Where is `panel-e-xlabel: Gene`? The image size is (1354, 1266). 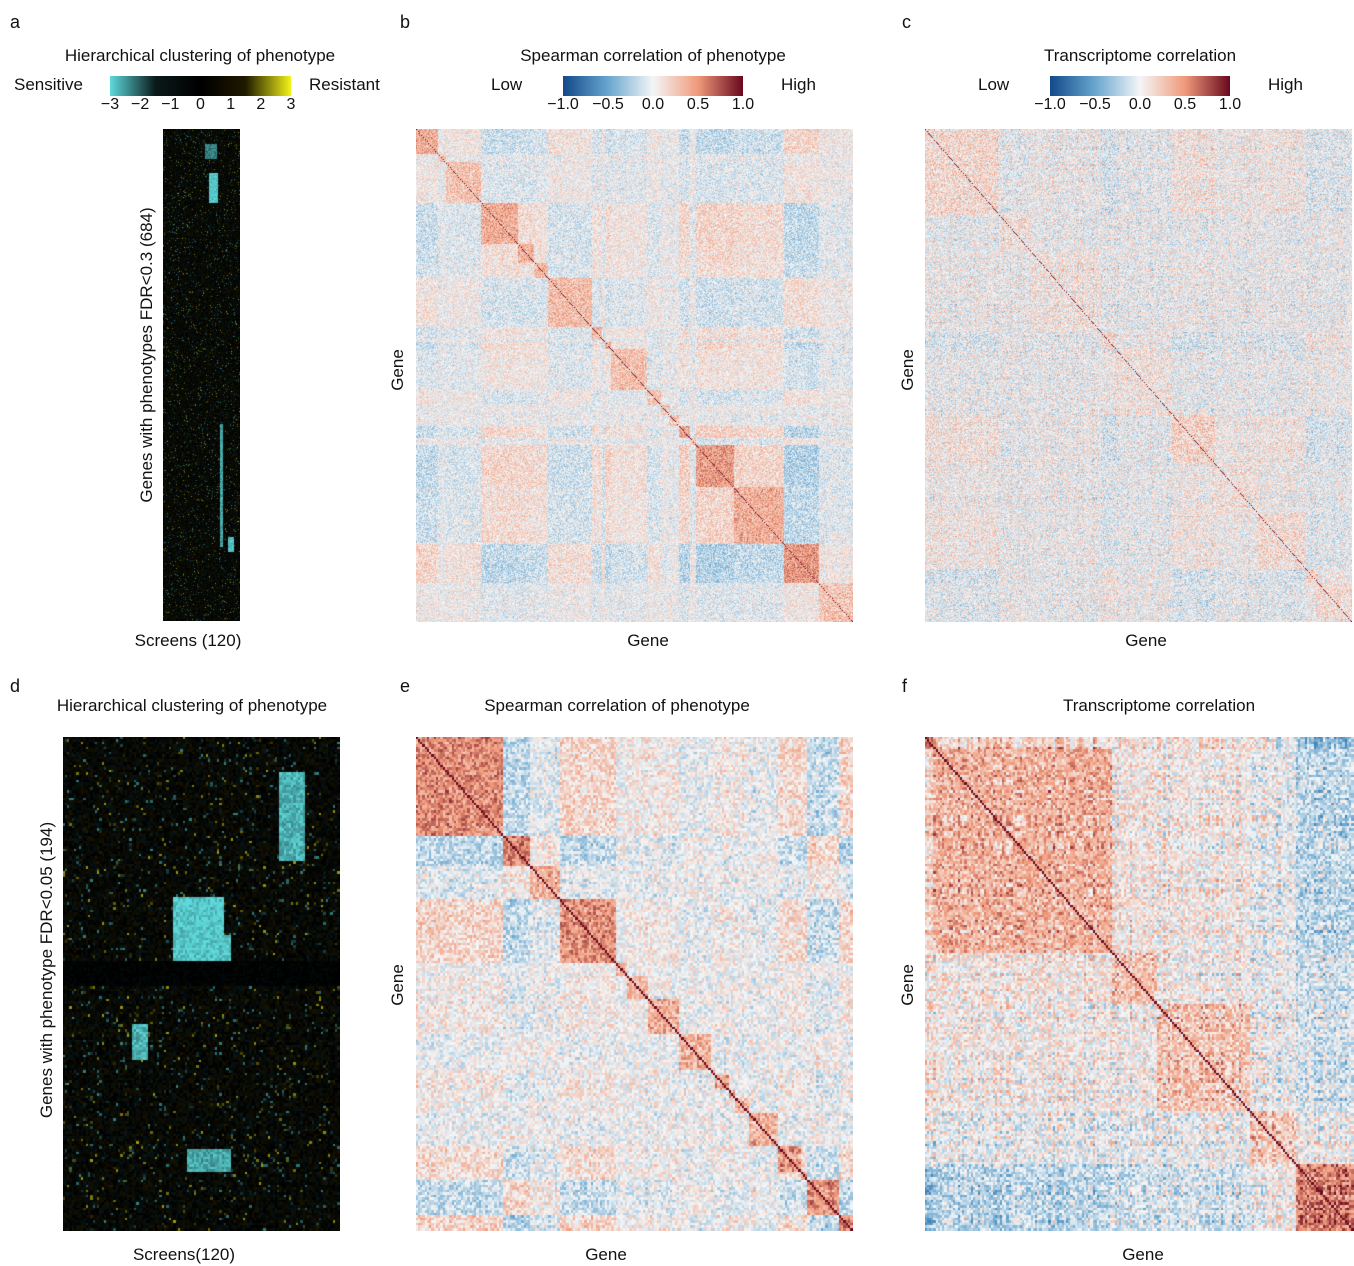
panel-e-xlabel: Gene is located at coordinates (606, 1254).